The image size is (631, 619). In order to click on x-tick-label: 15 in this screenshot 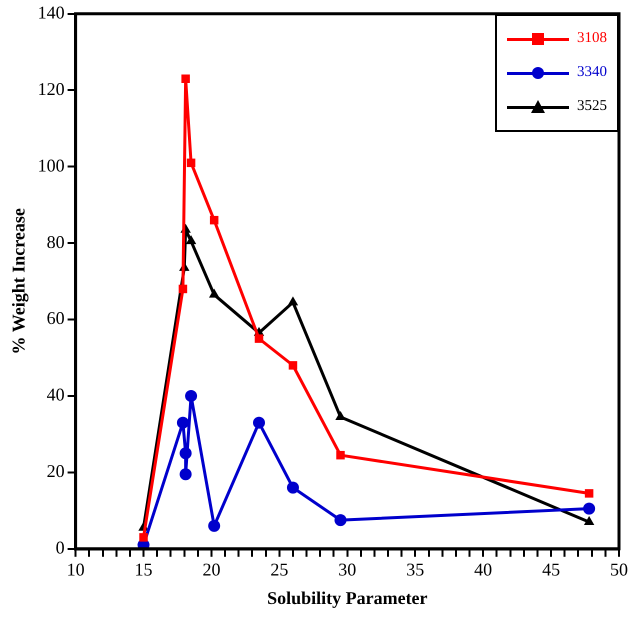, I will do `click(143, 569)`.